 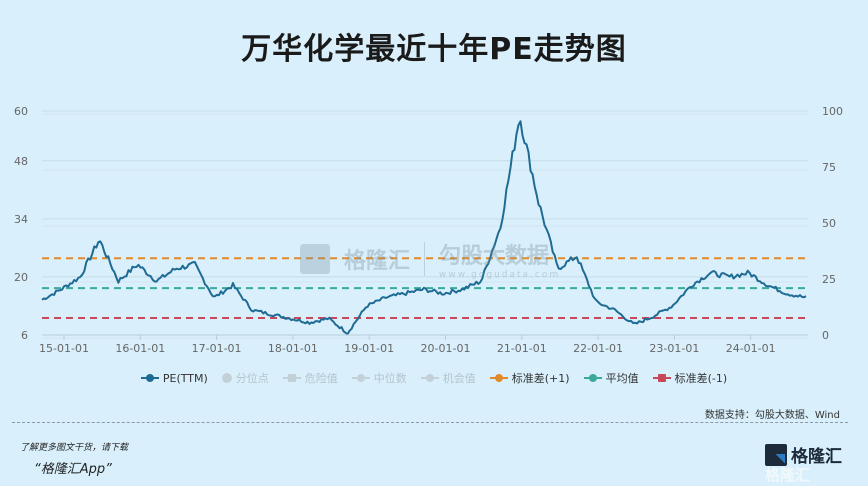 I want to click on svg-text: 48, so click(x=21, y=161).